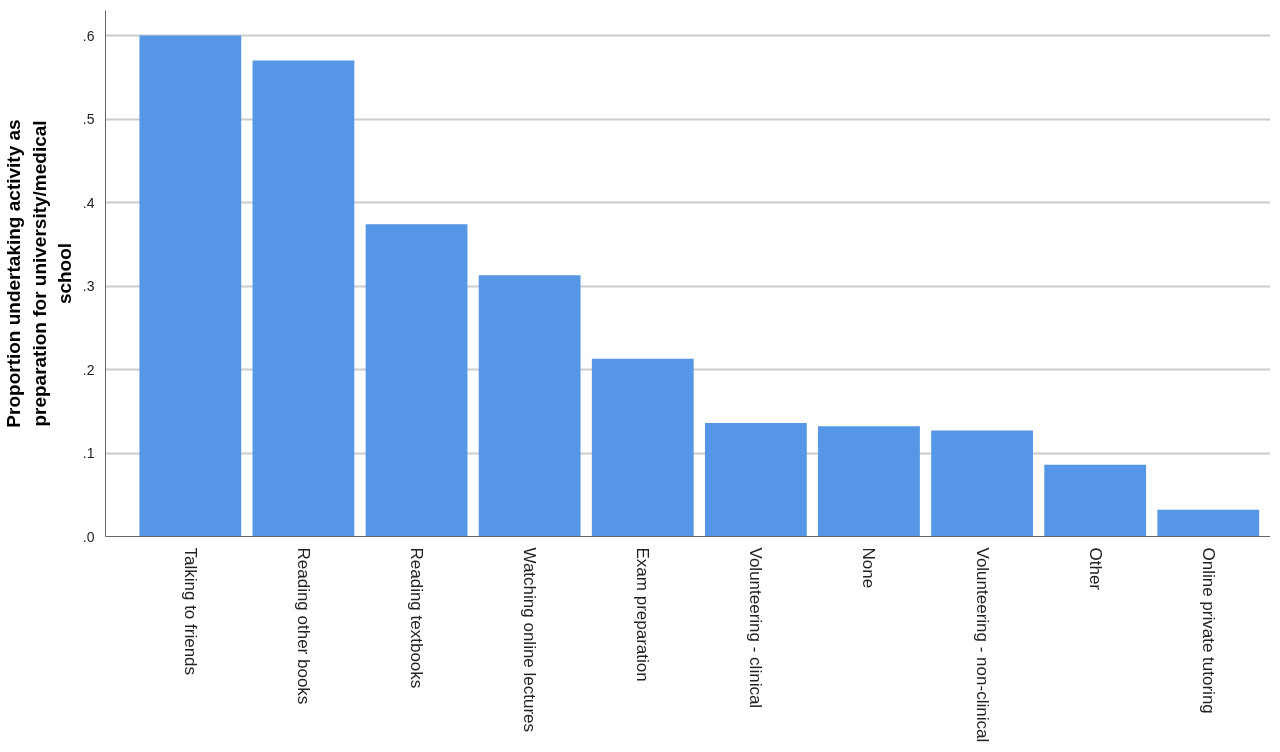  Describe the element at coordinates (869, 568) in the screenshot. I see `x-tick-label: None` at that location.